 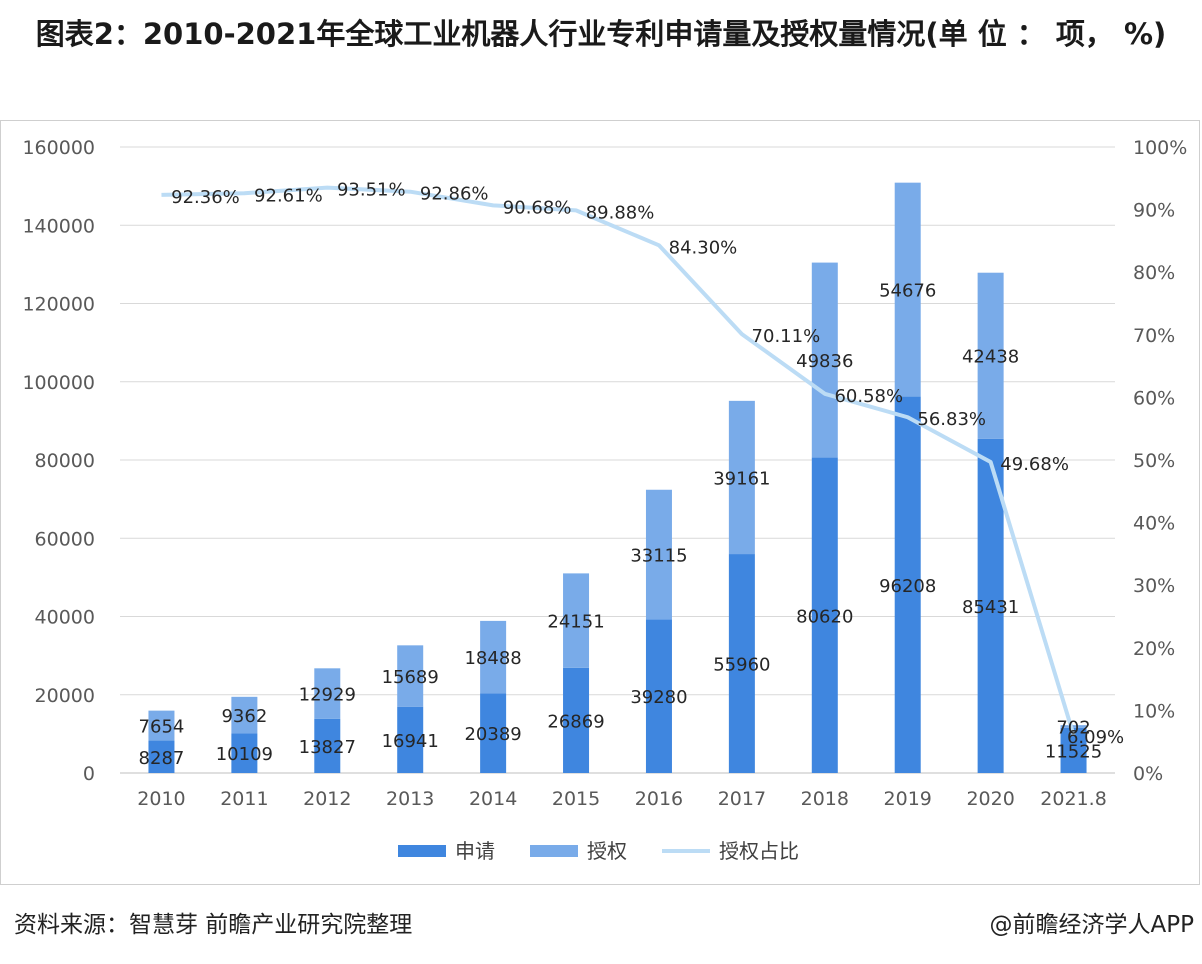 What do you see at coordinates (475, 851) in the screenshot?
I see `legend-label-apply: 申请` at bounding box center [475, 851].